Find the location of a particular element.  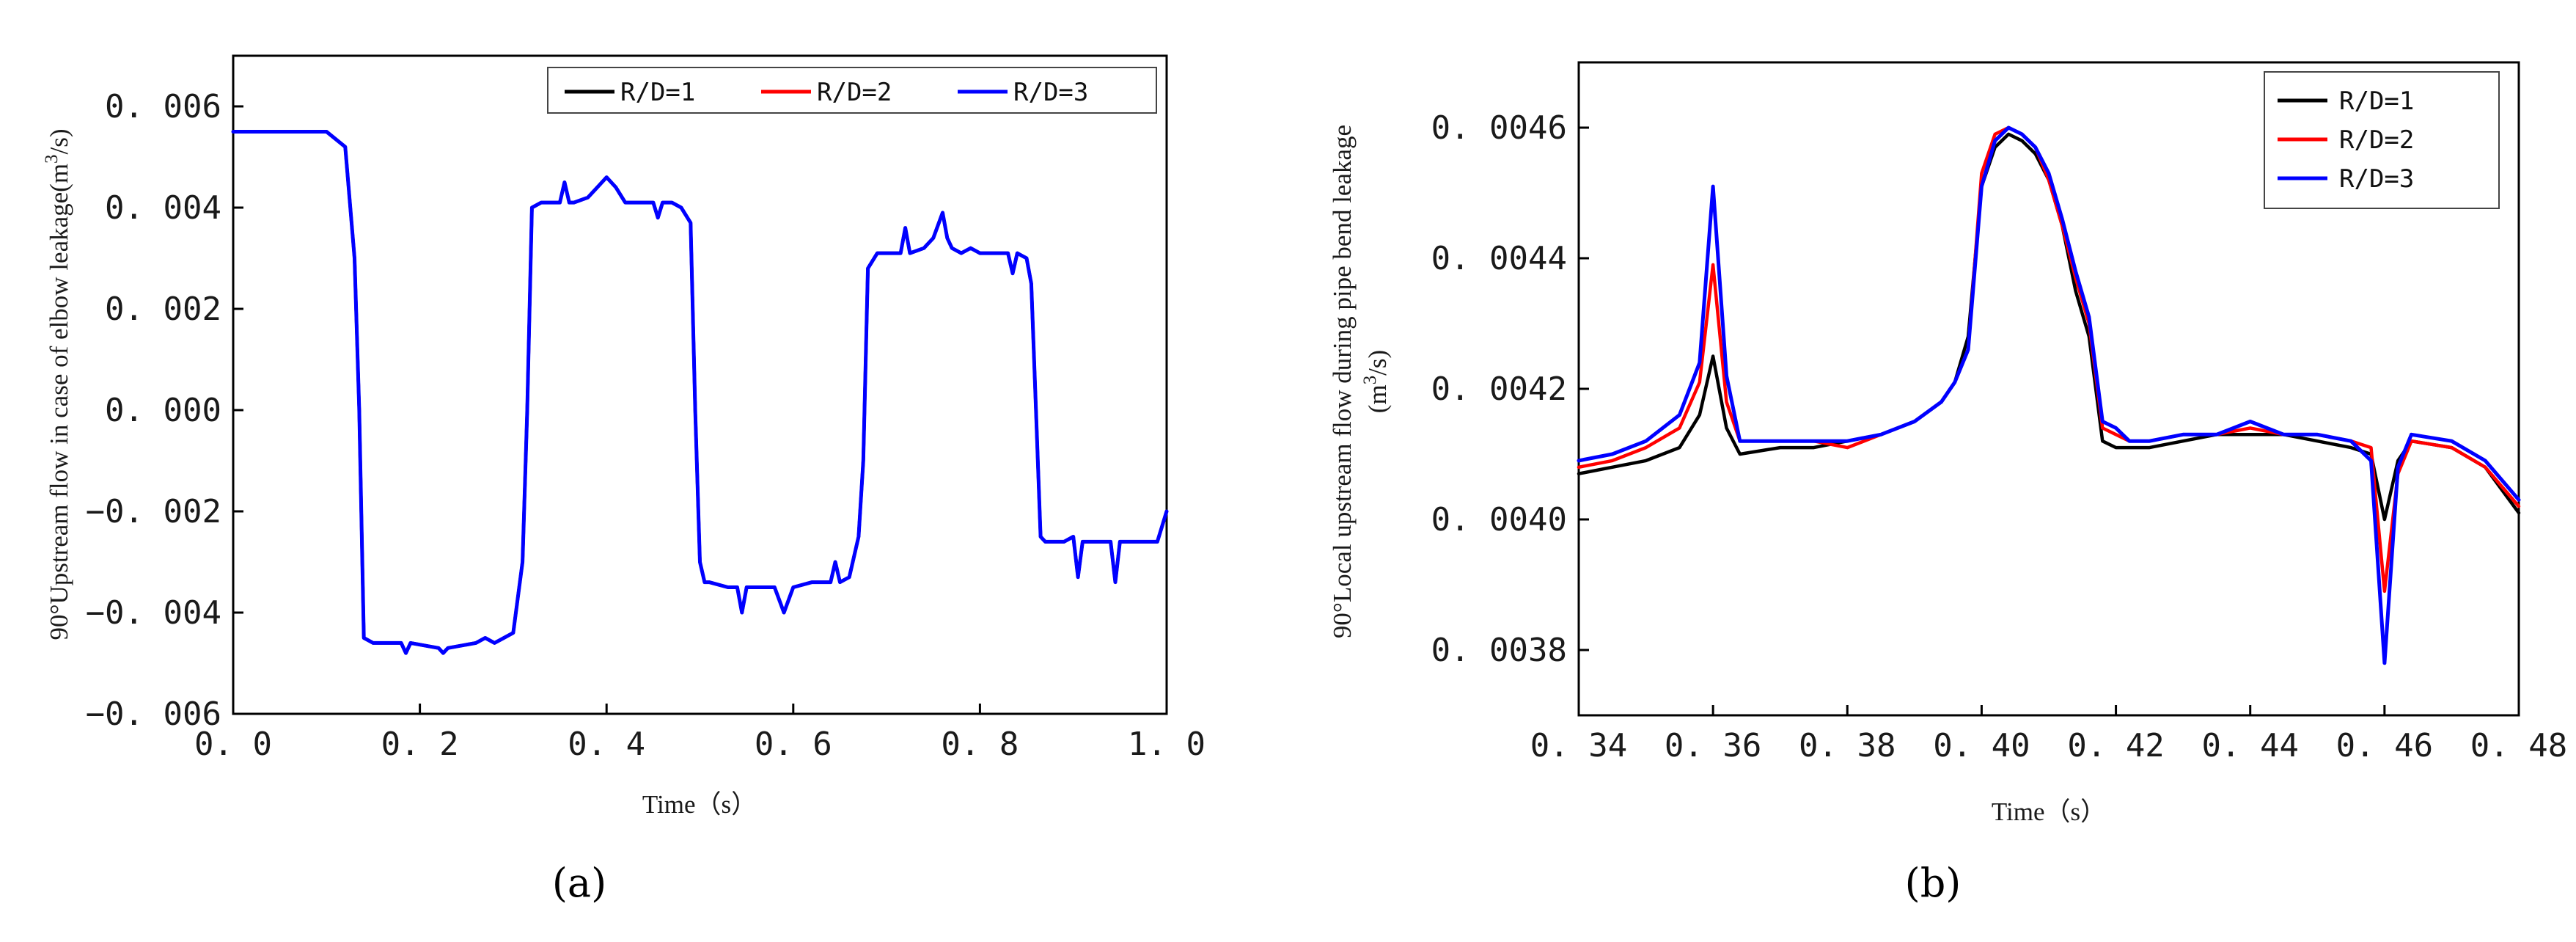

panel-b-caption: (b) is located at coordinates (1934, 883).